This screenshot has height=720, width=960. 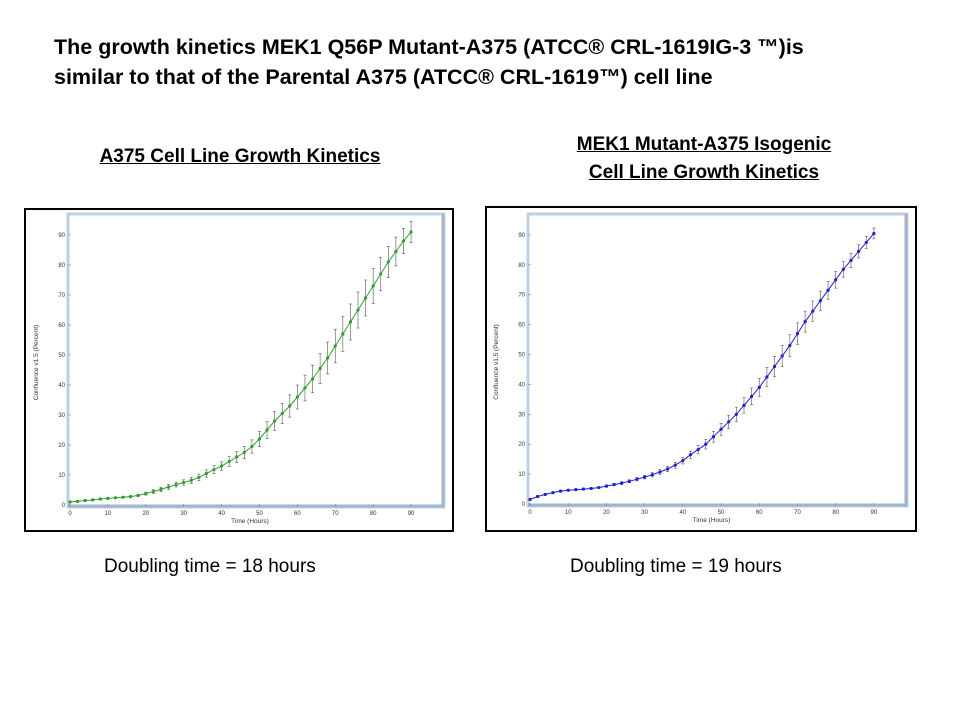 What do you see at coordinates (704, 172) in the screenshot?
I see `panel-title-mek1-line-2: Cell Line Growth Kinetics` at bounding box center [704, 172].